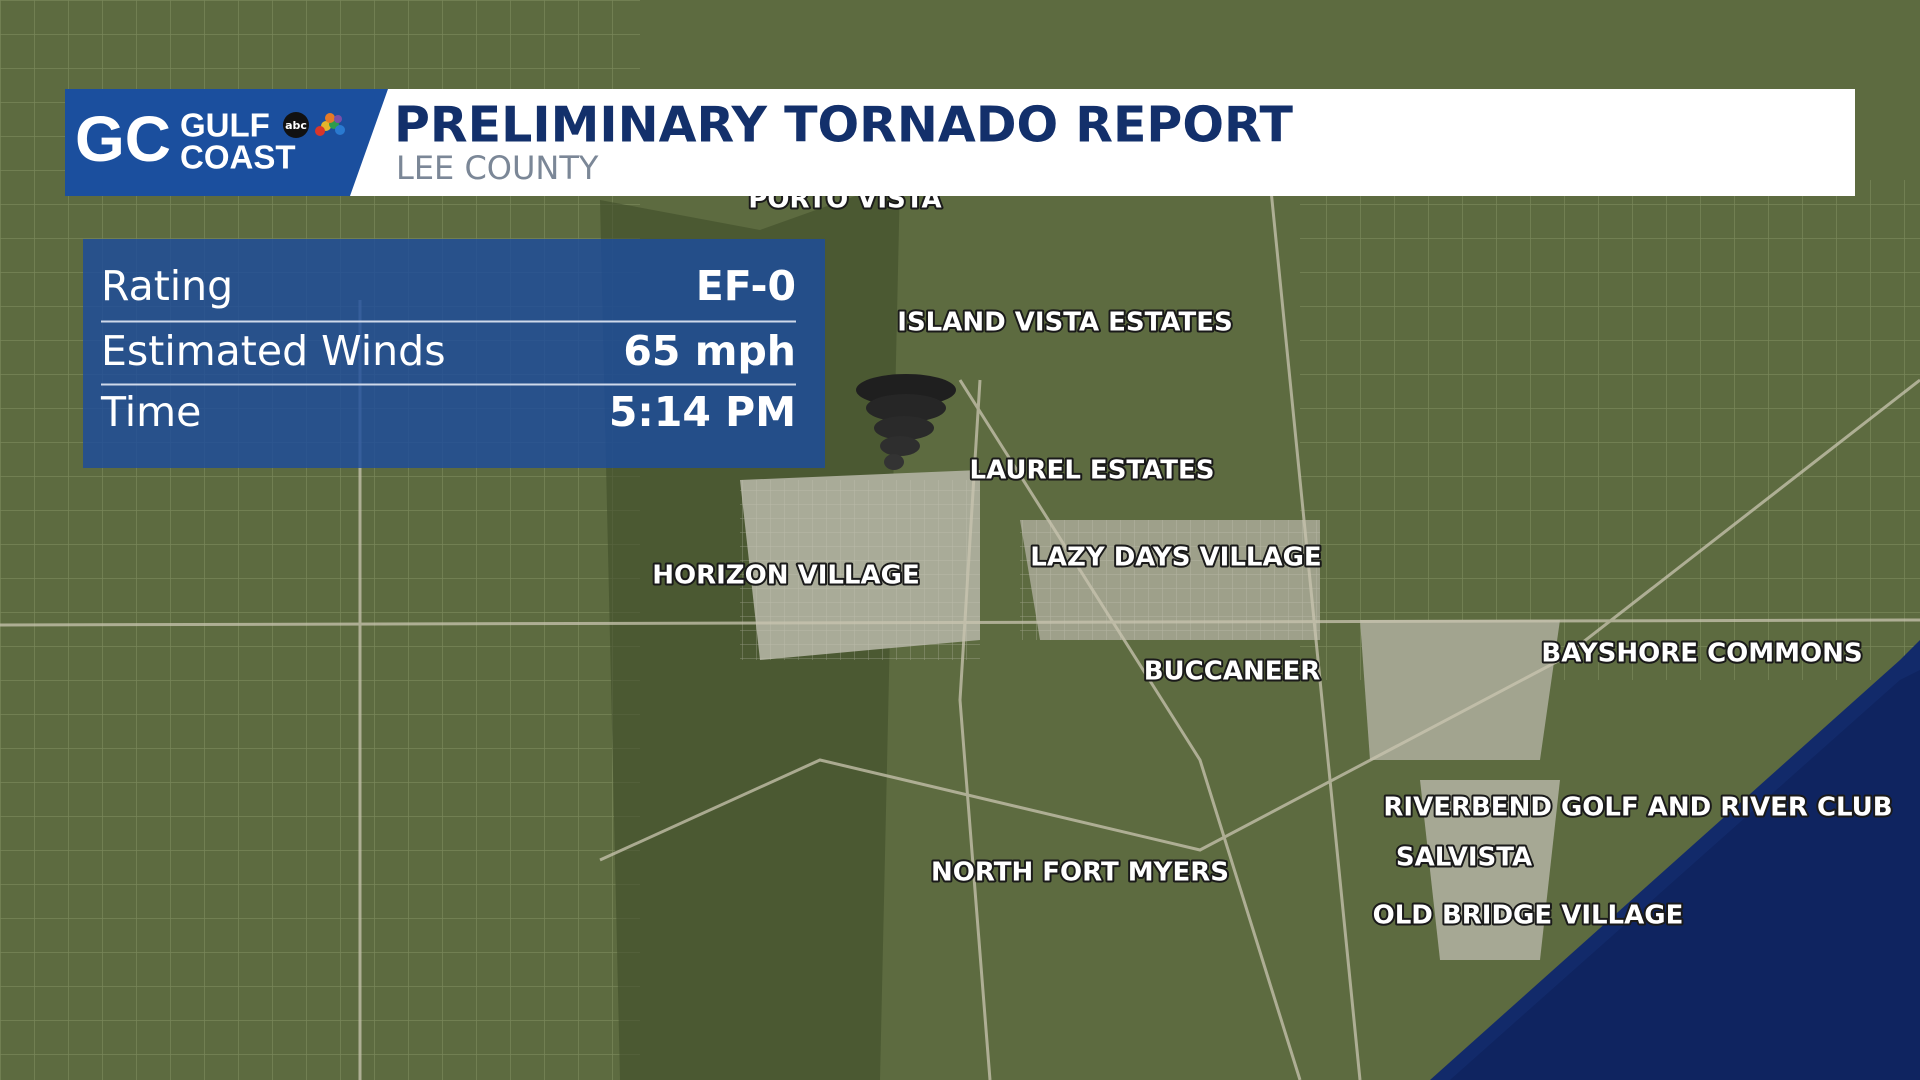  I want to click on logo-mark: GC, so click(123, 139).